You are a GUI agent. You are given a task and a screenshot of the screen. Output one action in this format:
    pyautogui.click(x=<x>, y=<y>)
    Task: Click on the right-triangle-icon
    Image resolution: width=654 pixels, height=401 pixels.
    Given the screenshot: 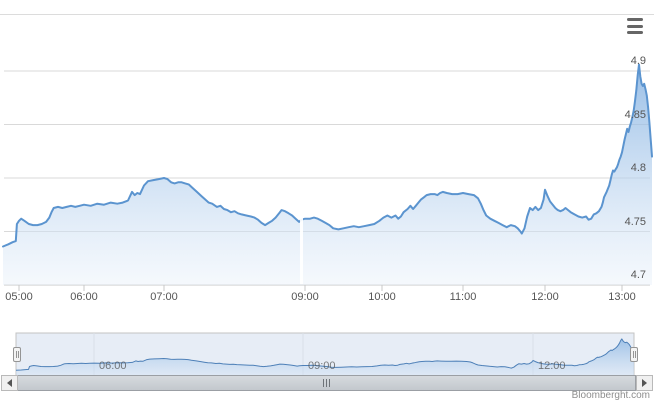 What is the action you would take?
    pyautogui.click(x=644, y=383)
    